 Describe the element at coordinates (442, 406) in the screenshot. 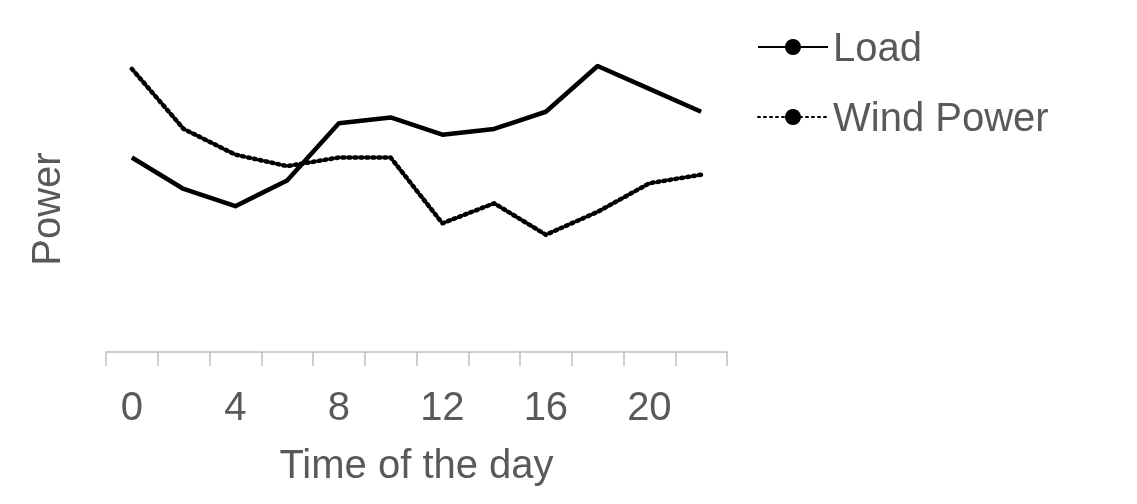

I see `x-tick-label: 12` at that location.